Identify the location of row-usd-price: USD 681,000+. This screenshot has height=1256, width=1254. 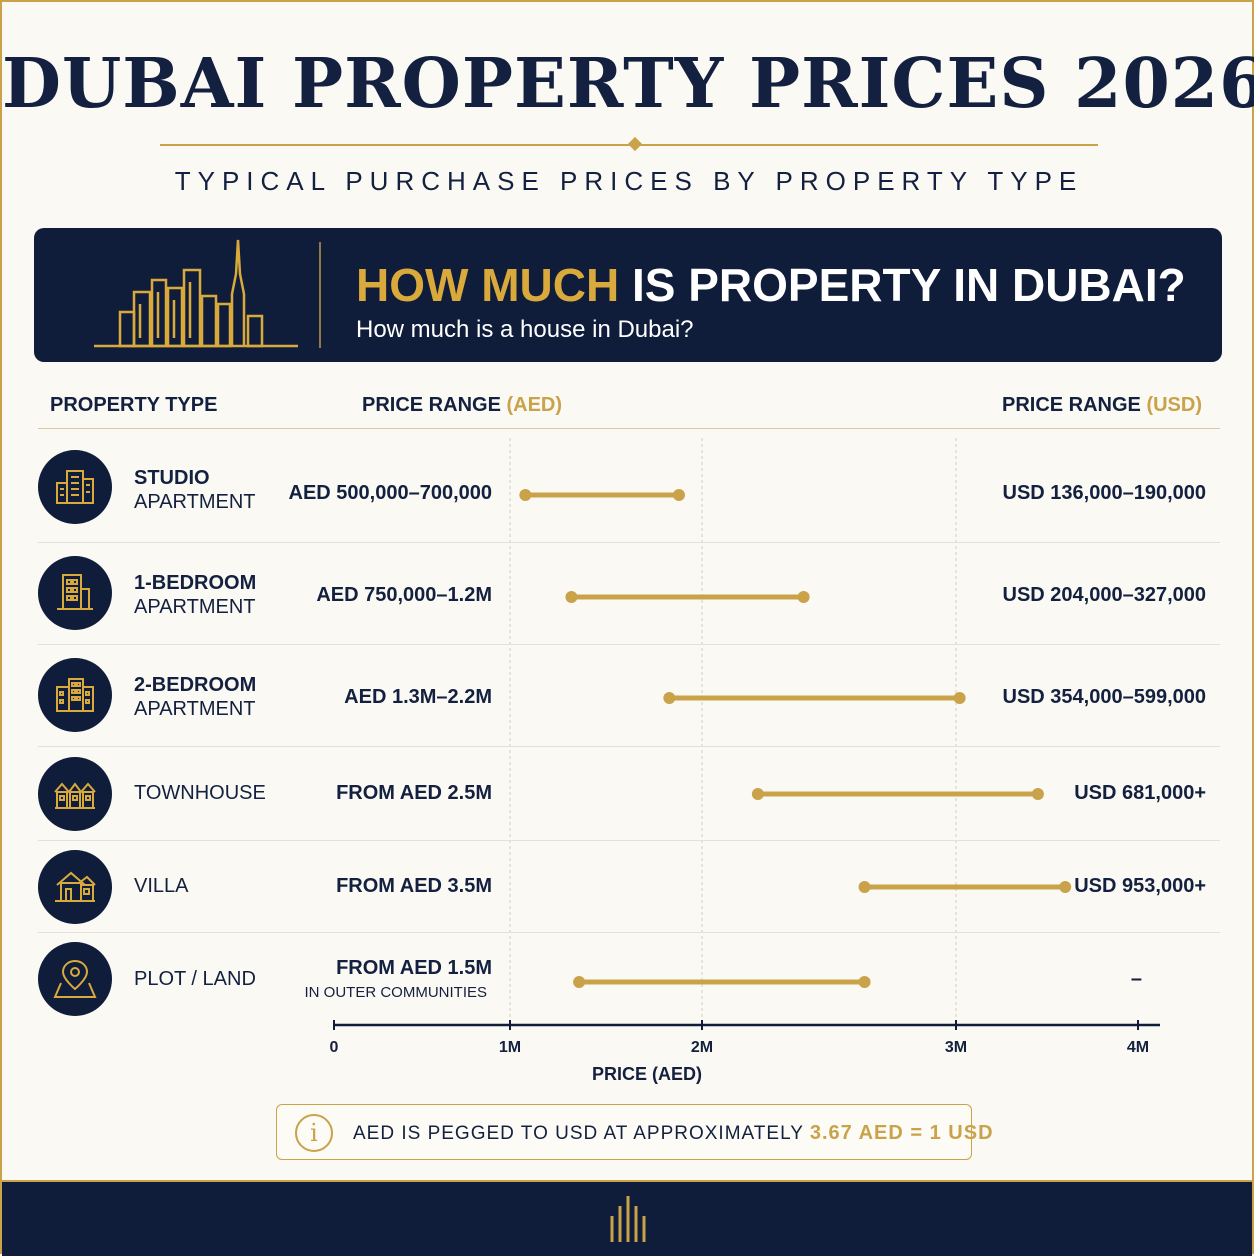
(1140, 793).